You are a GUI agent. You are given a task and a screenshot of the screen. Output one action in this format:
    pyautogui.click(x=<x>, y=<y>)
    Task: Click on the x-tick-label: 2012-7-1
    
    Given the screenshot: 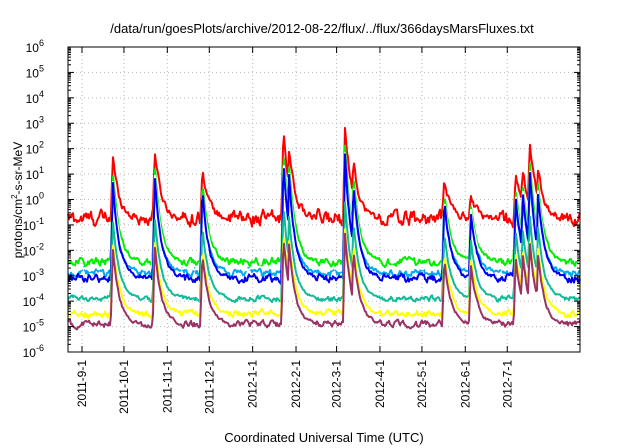 What is the action you would take?
    pyautogui.click(x=507, y=384)
    